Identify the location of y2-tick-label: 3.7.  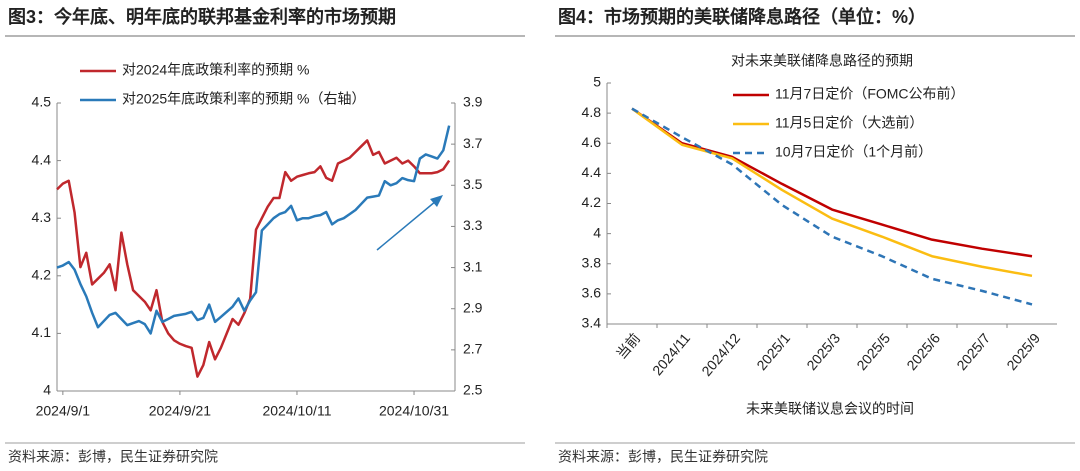
(473, 143).